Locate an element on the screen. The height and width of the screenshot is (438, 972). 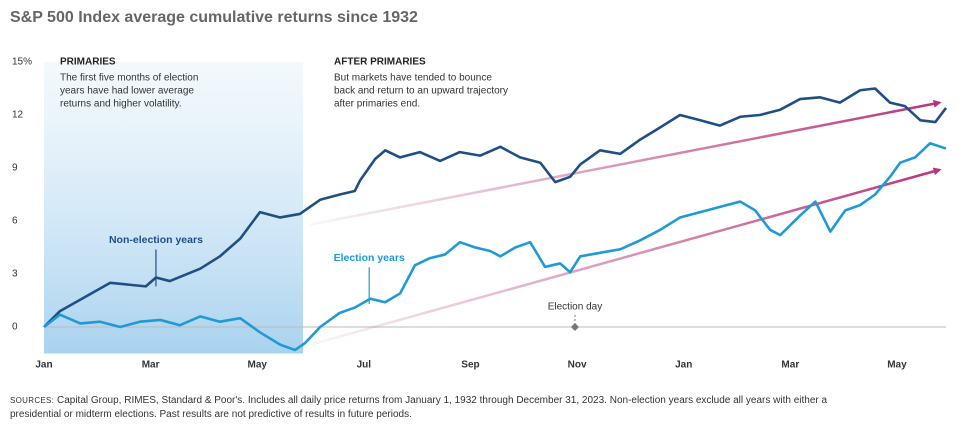
y-tick-label: 15% is located at coordinates (22, 62).